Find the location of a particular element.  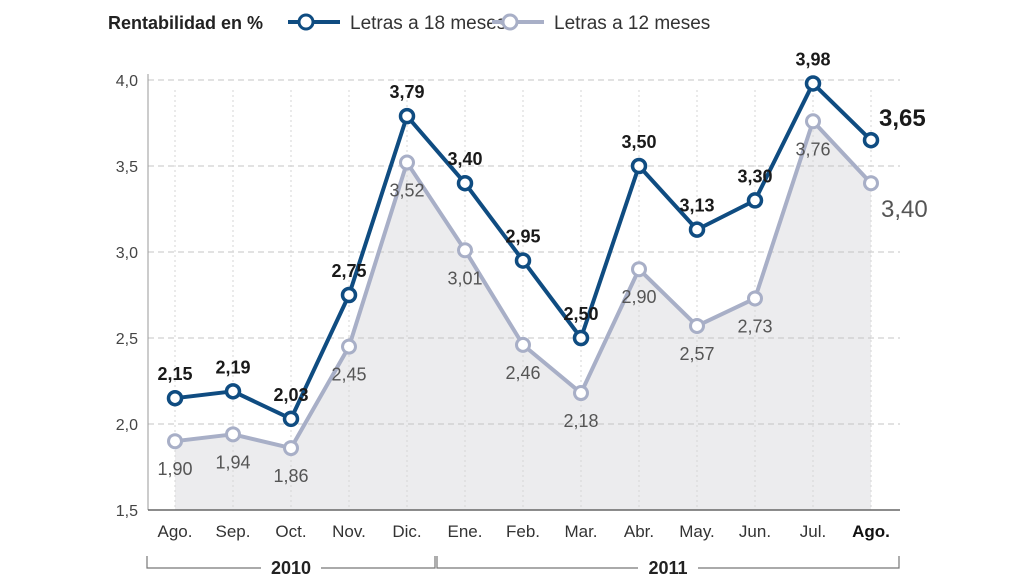

year-label: 2011 is located at coordinates (667, 568).